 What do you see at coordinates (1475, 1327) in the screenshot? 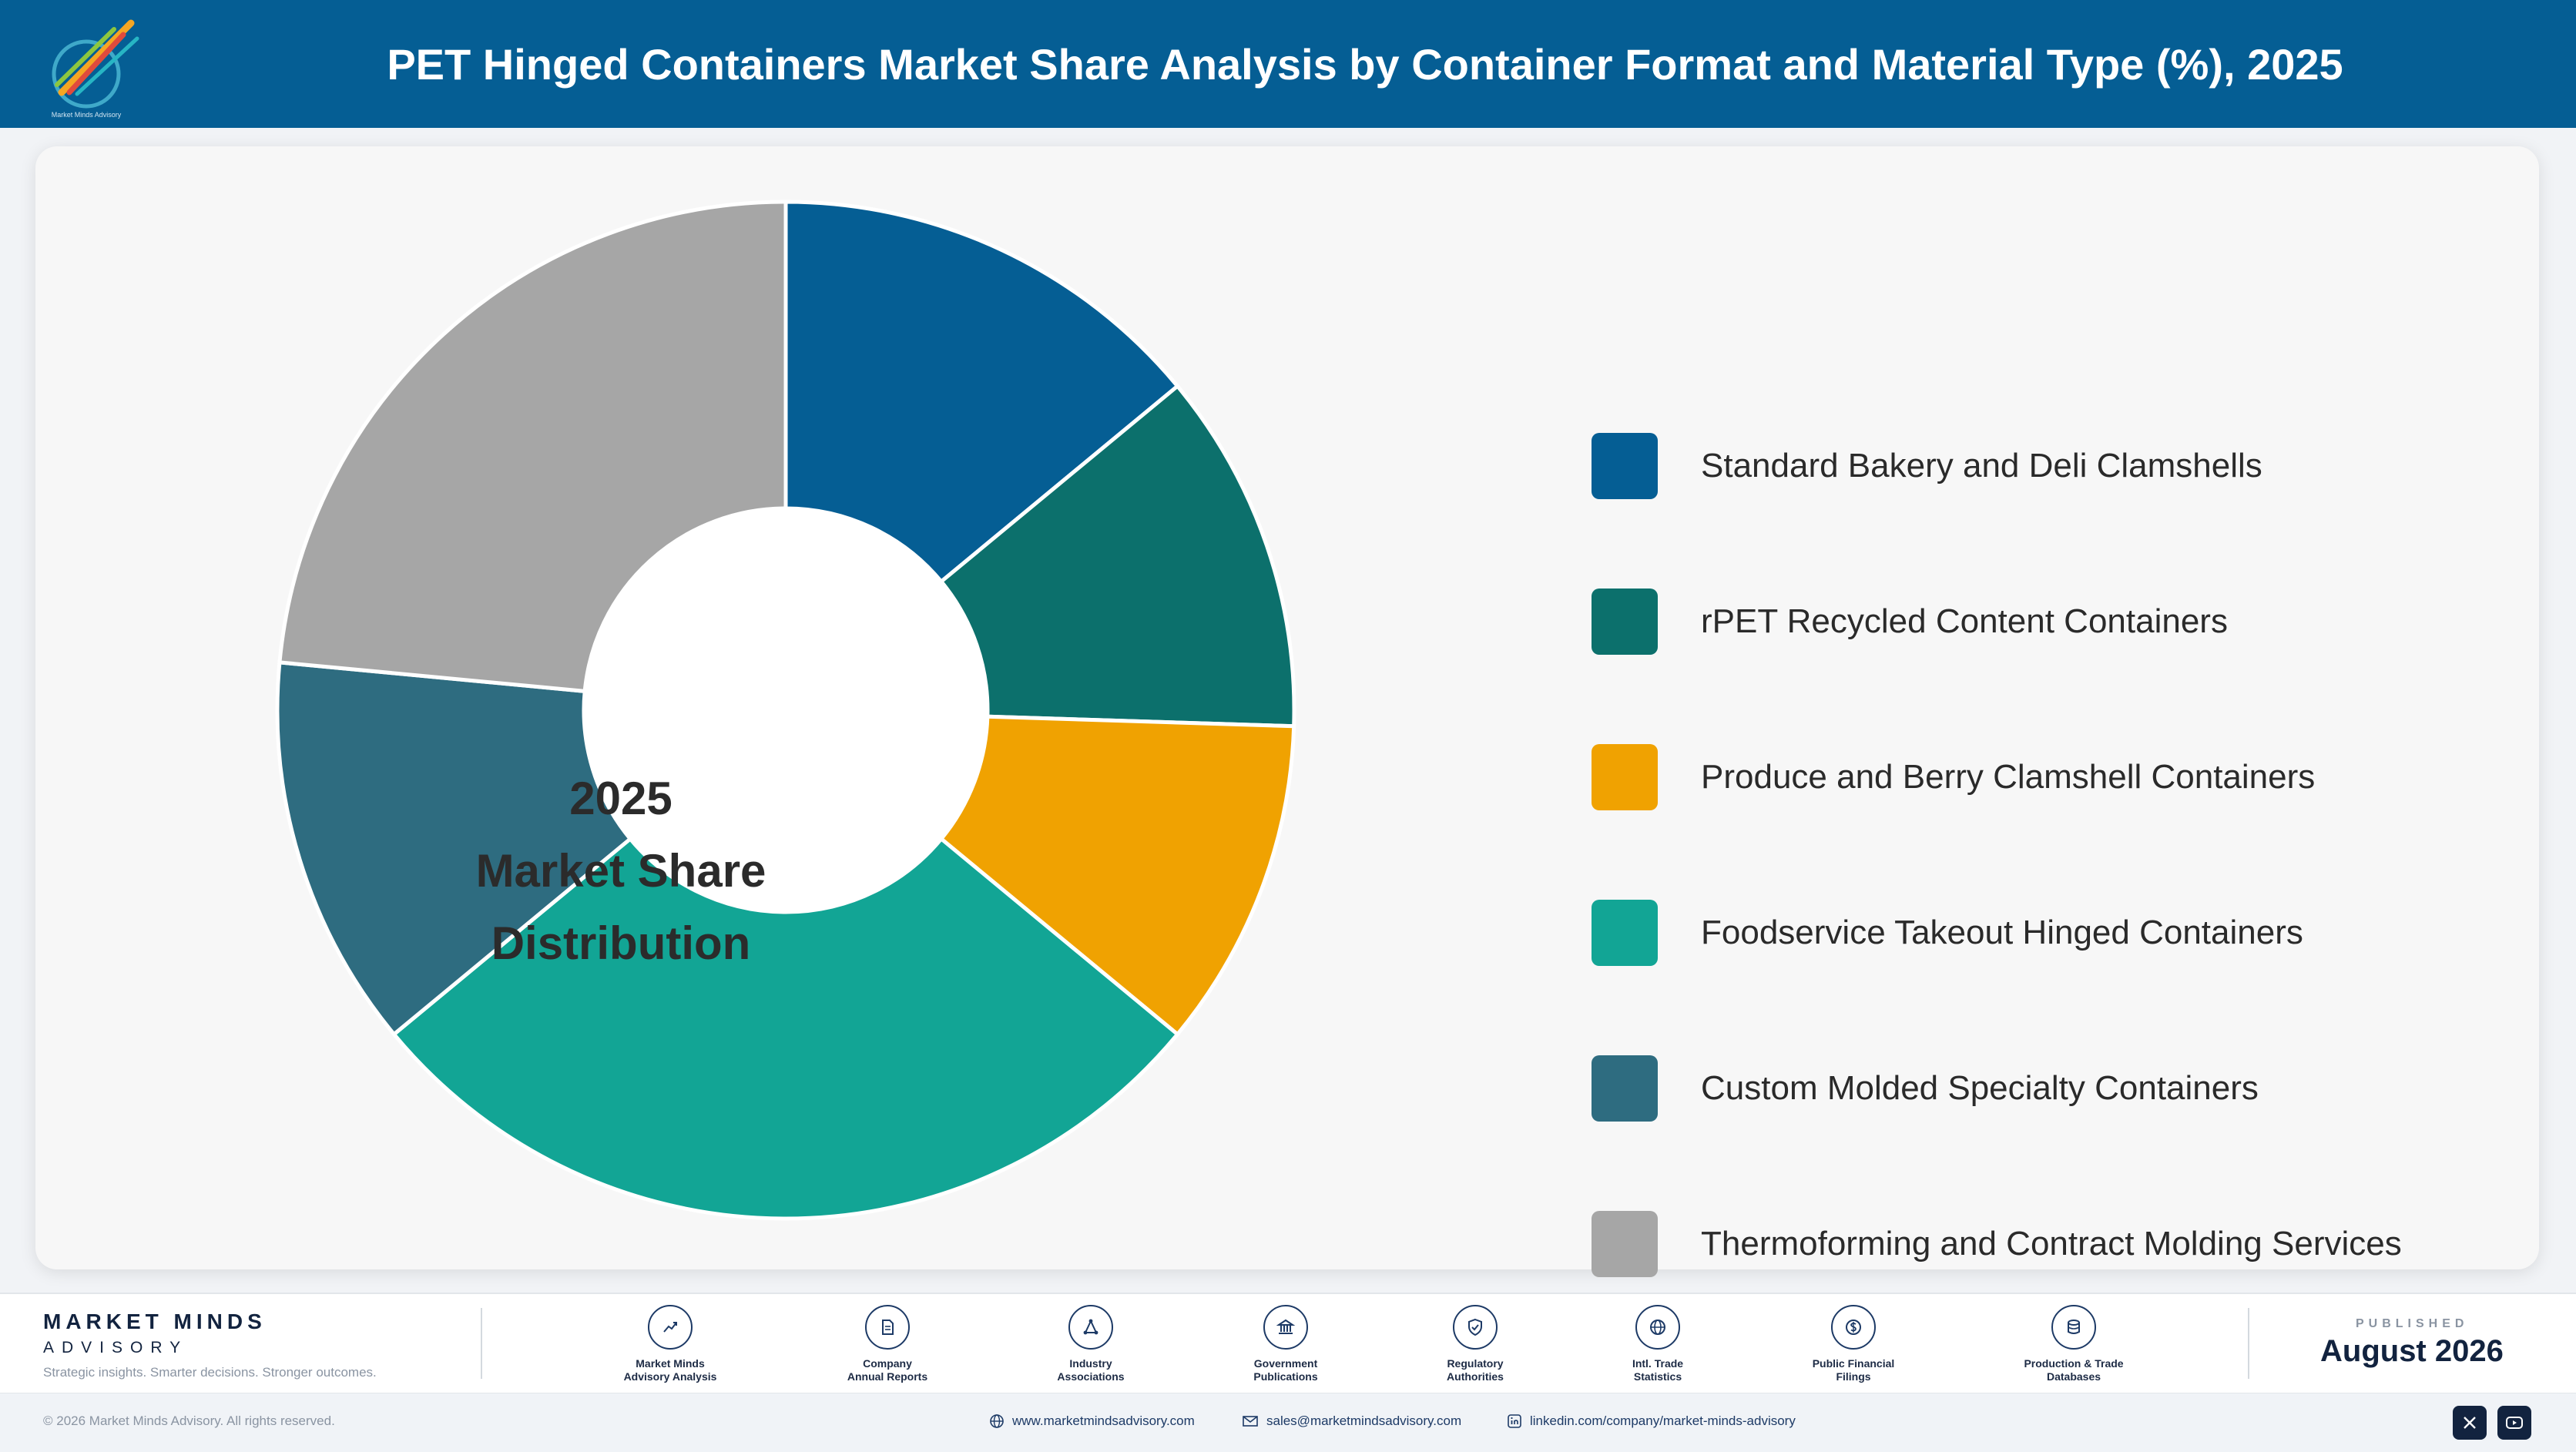
I see `shield-check-icon` at bounding box center [1475, 1327].